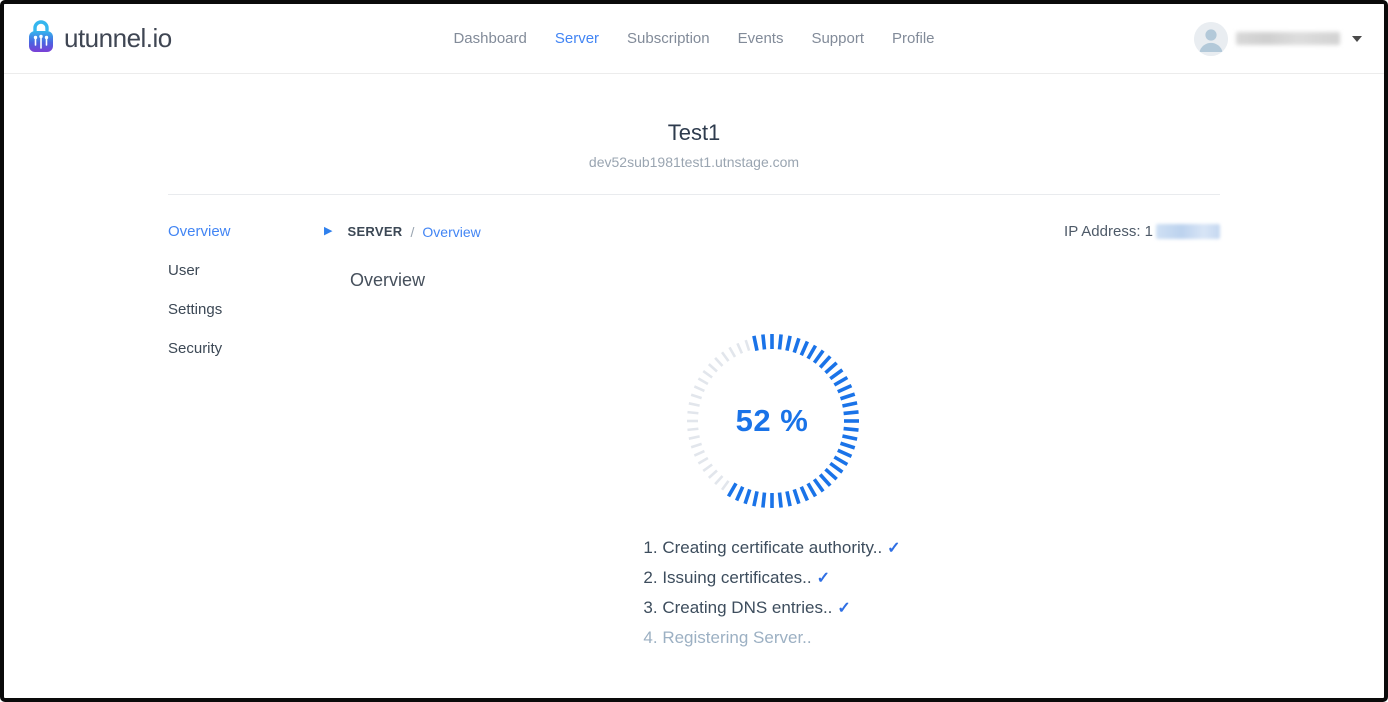  Describe the element at coordinates (118, 38) in the screenshot. I see `brand-wordmark: utunnel.io` at that location.